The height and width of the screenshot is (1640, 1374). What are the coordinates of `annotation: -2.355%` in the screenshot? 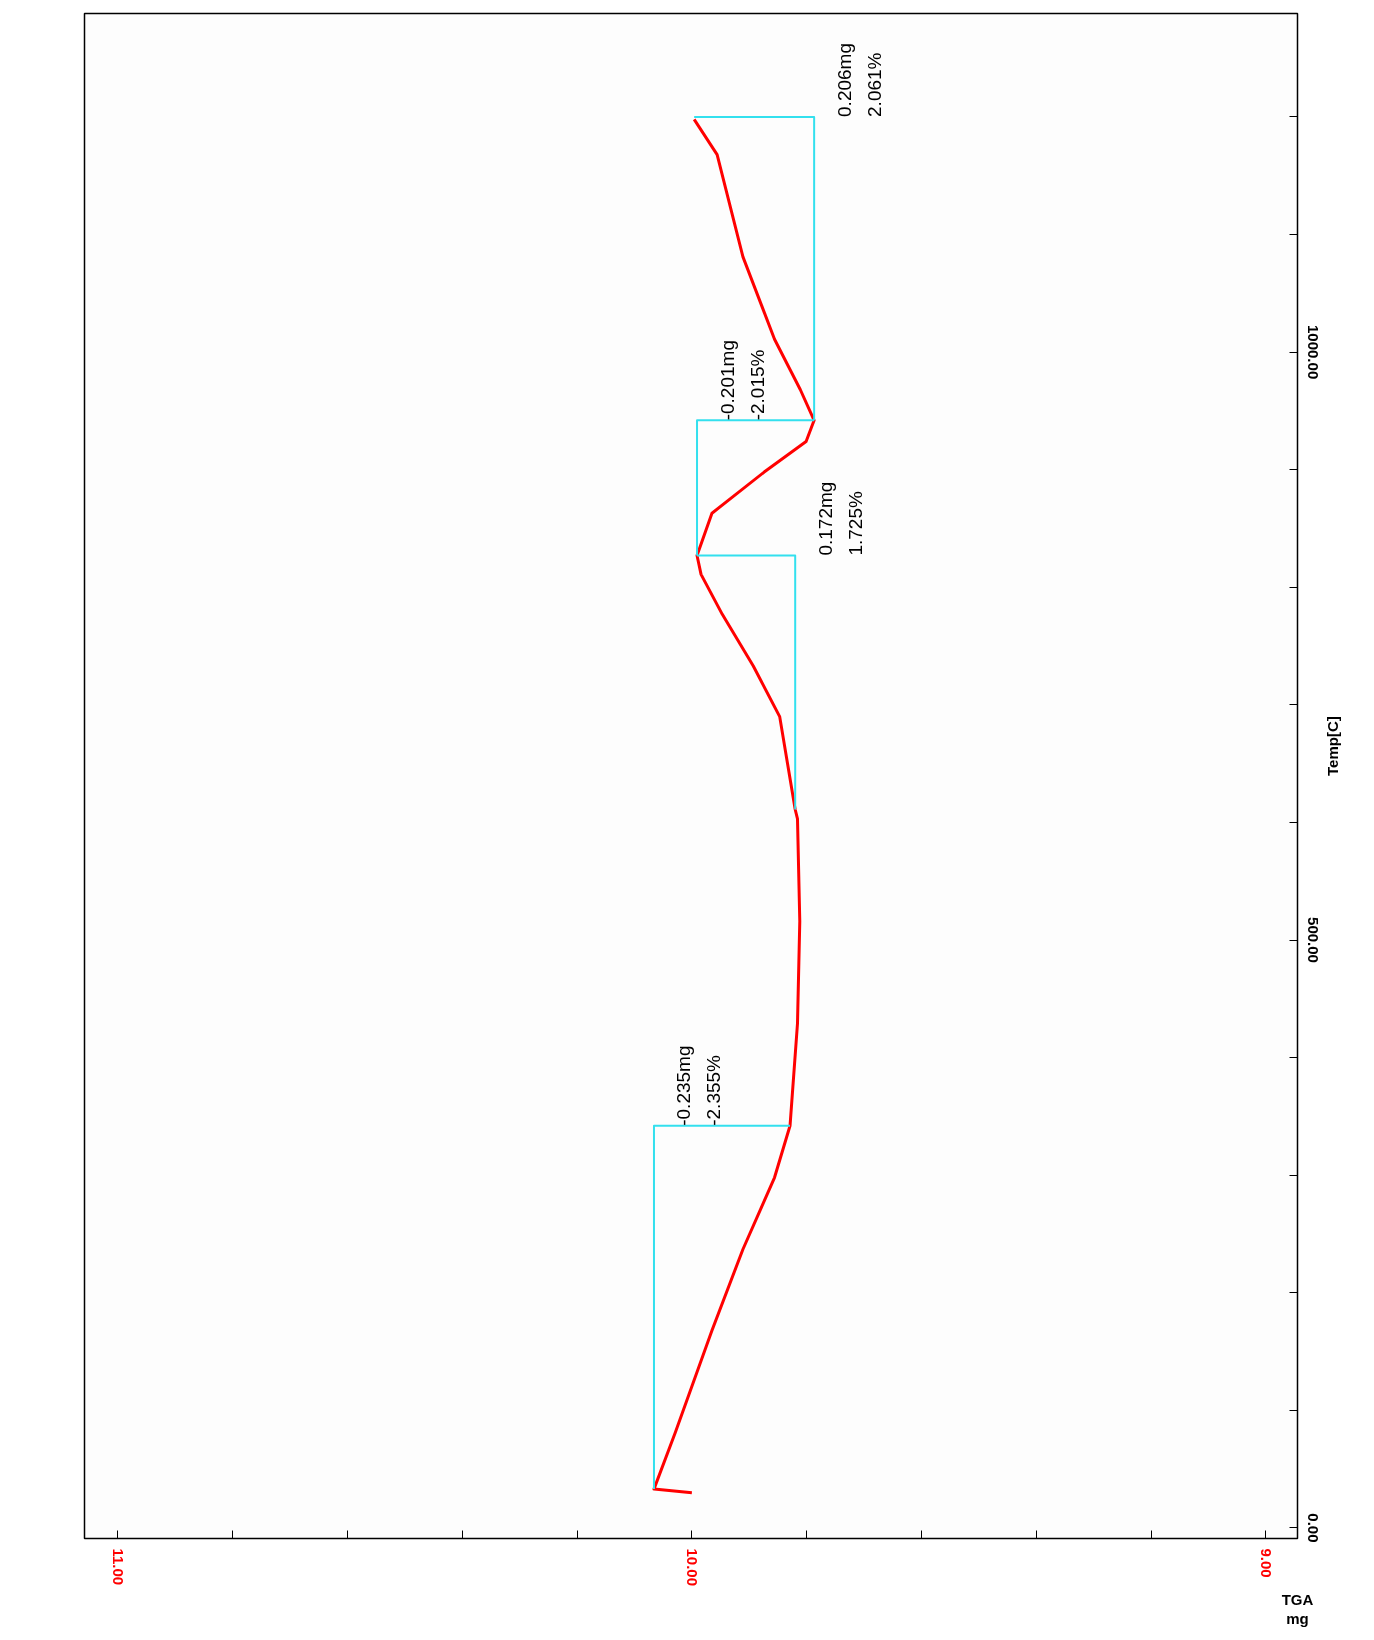 It's located at (714, 1090).